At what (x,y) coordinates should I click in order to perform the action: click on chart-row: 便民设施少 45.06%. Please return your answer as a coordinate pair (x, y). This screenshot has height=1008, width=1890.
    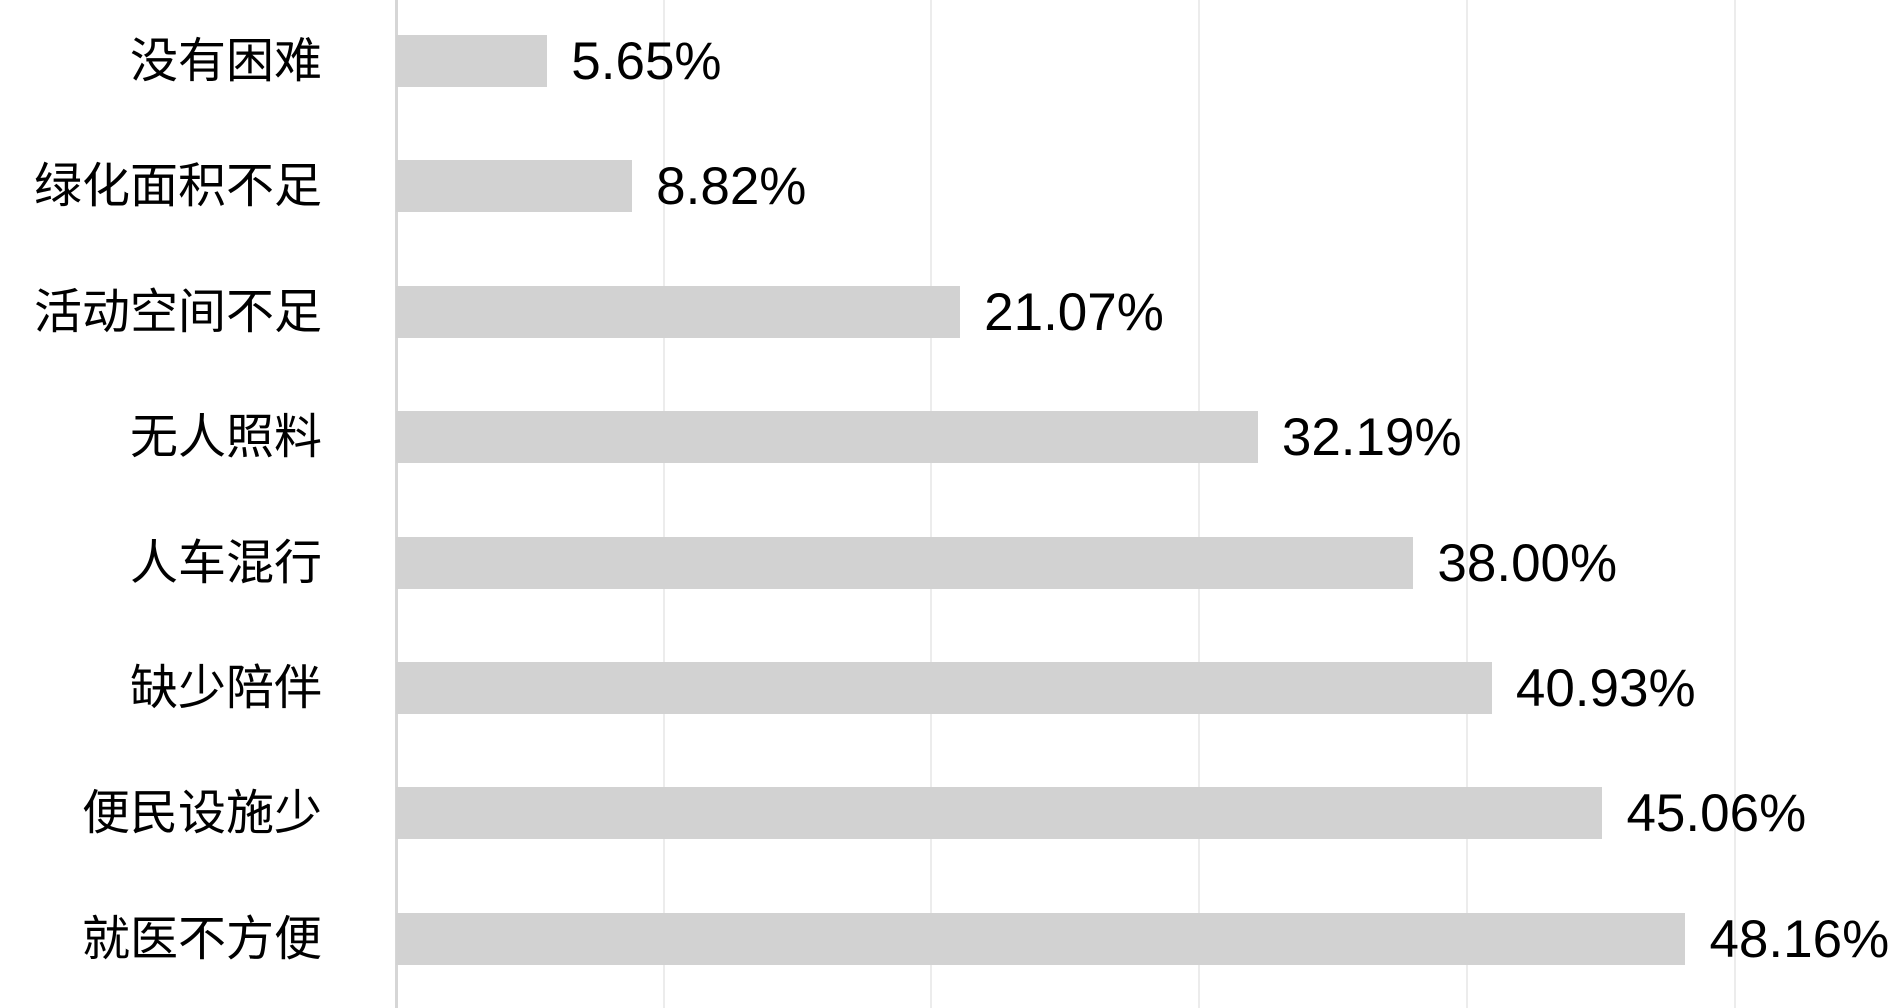
    Looking at the image, I should click on (986, 814).